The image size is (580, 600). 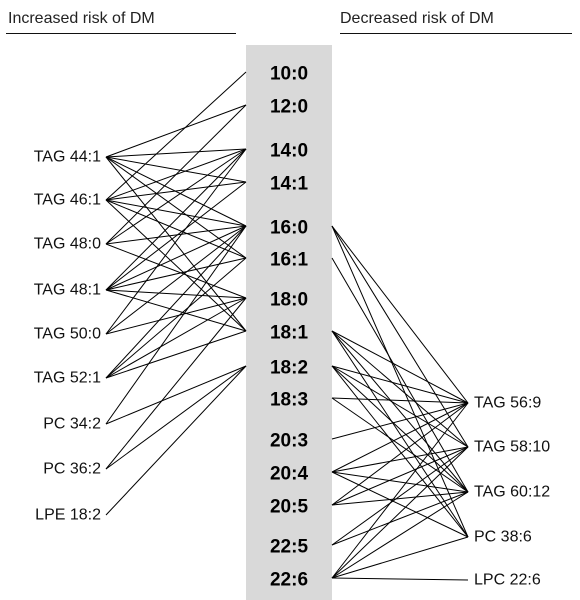 What do you see at coordinates (72, 469) in the screenshot?
I see `increased-lipid-label: PC 36:2` at bounding box center [72, 469].